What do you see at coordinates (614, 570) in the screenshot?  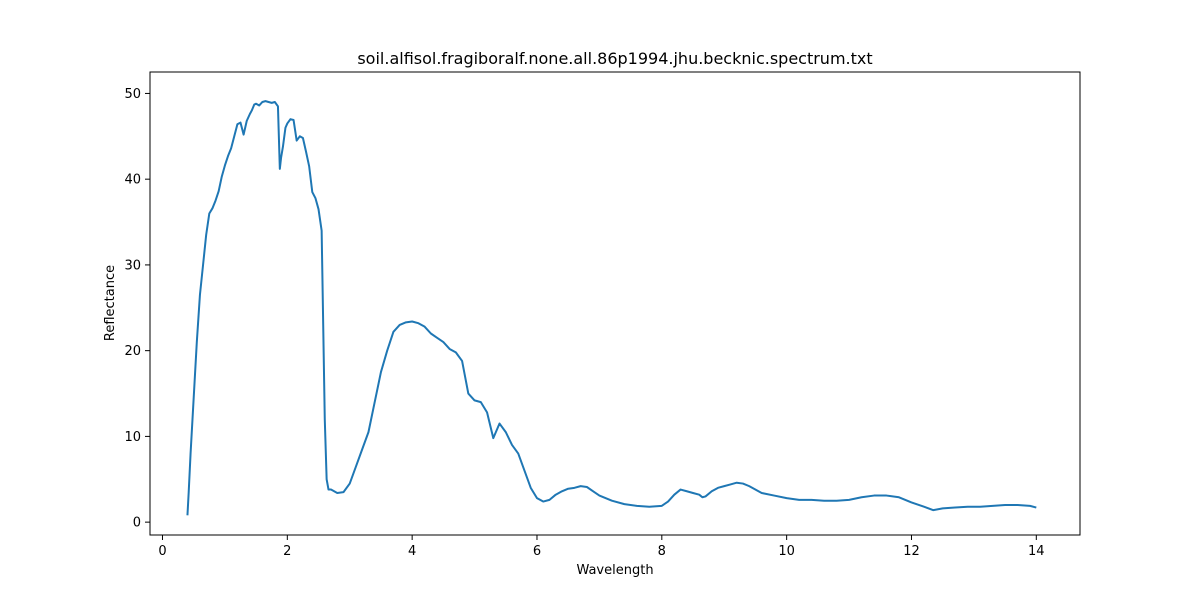 I see `x-axis-label: Wavelength` at bounding box center [614, 570].